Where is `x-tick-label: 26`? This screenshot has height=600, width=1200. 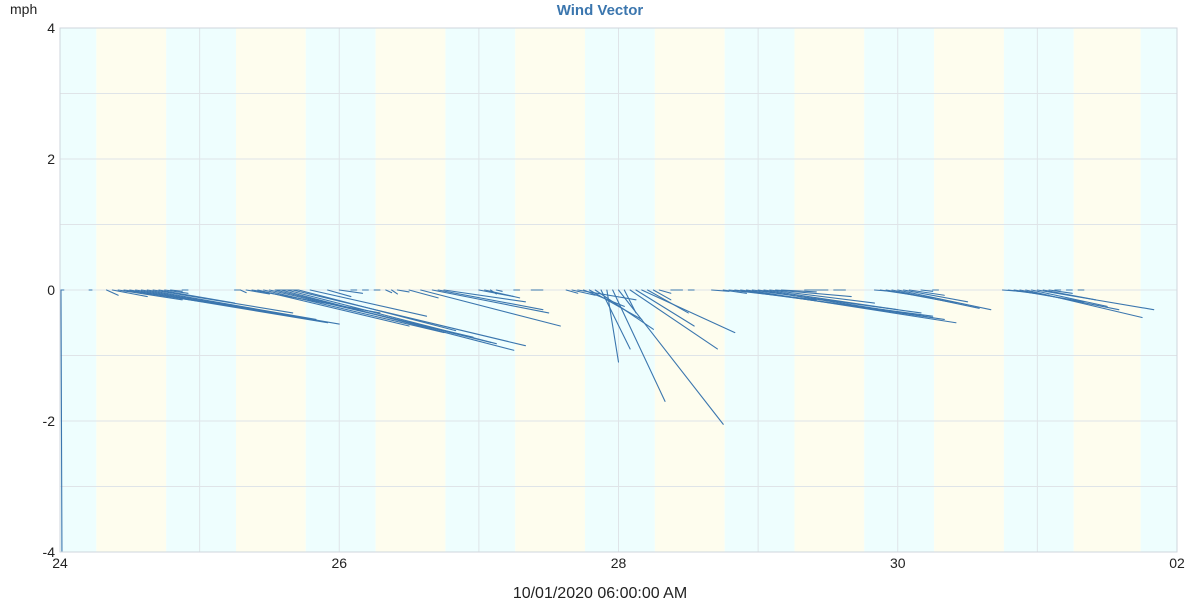
x-tick-label: 26 is located at coordinates (339, 563).